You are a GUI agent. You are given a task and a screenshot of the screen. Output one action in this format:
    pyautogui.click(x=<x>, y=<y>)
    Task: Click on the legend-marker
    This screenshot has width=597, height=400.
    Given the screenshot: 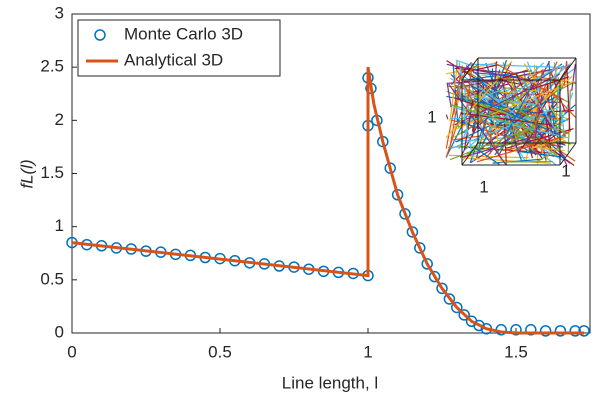 What is the action you would take?
    pyautogui.click(x=100, y=35)
    